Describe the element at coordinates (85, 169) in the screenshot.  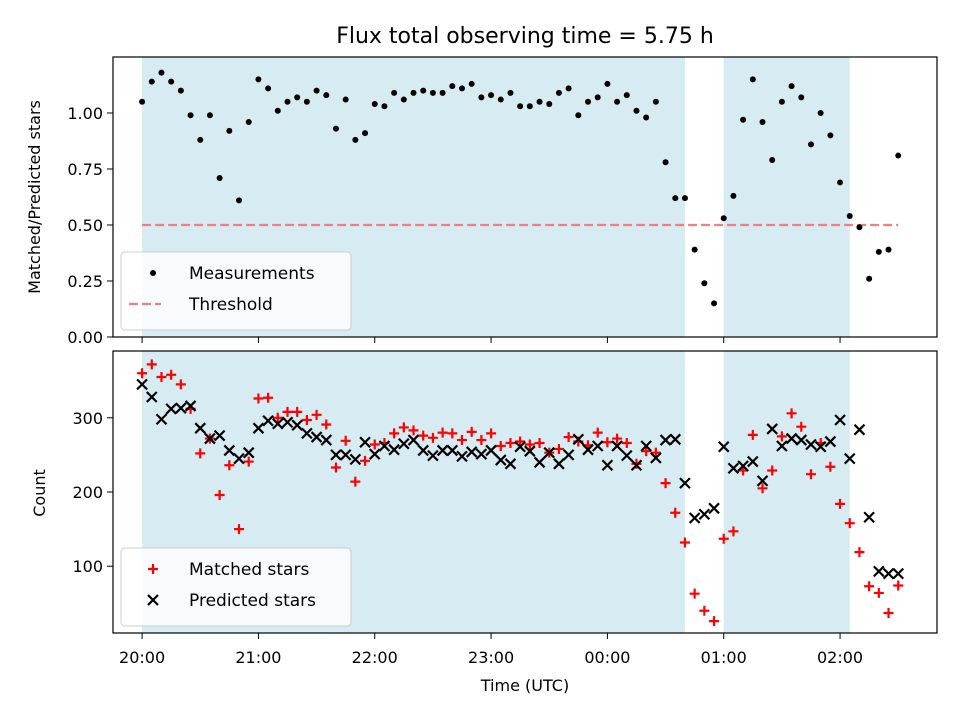
I see `top-y-tick-label: 0.75` at that location.